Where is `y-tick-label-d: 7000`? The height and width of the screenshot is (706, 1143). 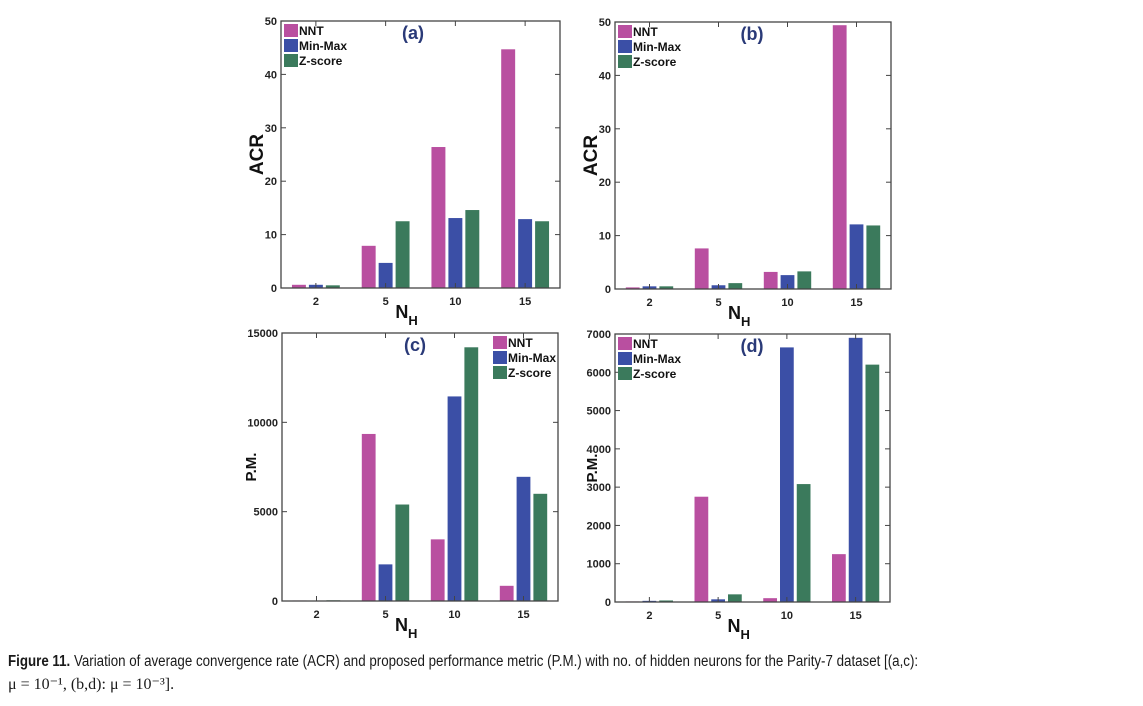 y-tick-label-d: 7000 is located at coordinates (599, 335).